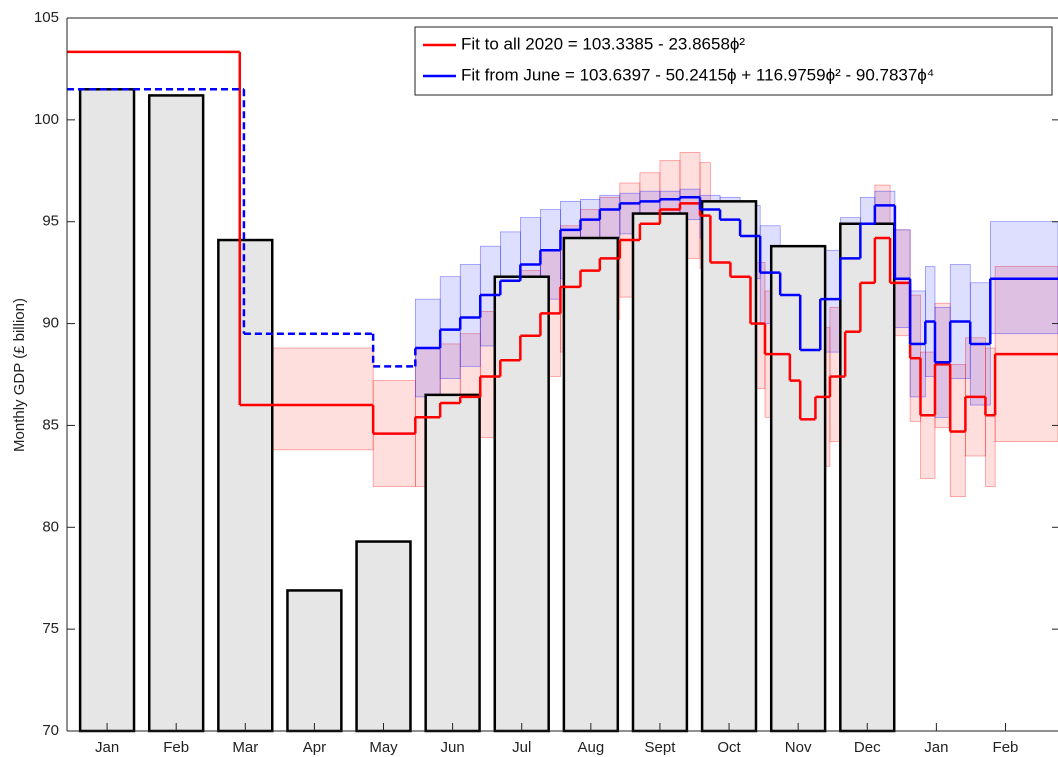 The width and height of the screenshot is (1058, 757). What do you see at coordinates (50, 730) in the screenshot?
I see `y-tick-label: 70` at bounding box center [50, 730].